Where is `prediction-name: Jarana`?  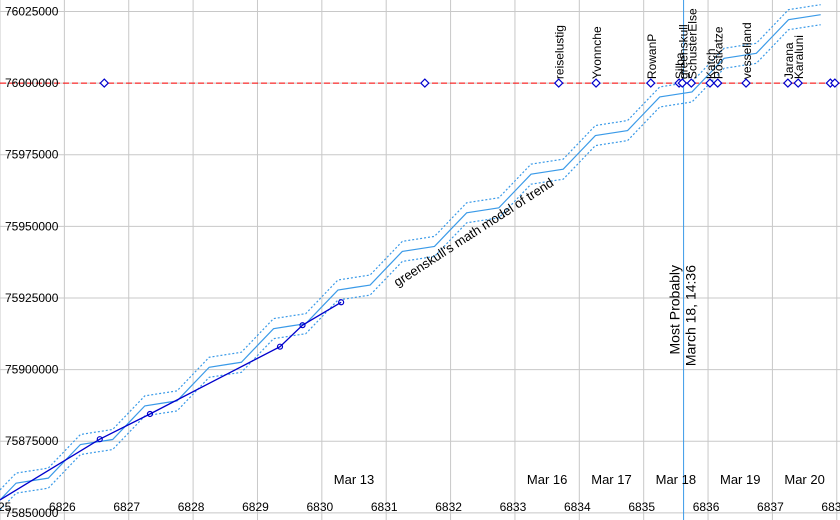 prediction-name: Jarana is located at coordinates (789, 60).